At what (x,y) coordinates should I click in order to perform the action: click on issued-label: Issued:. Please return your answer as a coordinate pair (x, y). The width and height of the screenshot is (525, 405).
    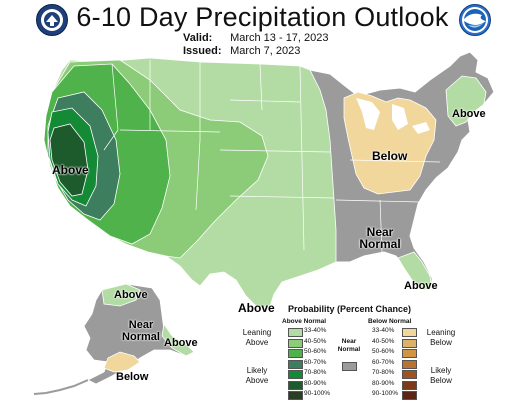
    Looking at the image, I should click on (202, 51).